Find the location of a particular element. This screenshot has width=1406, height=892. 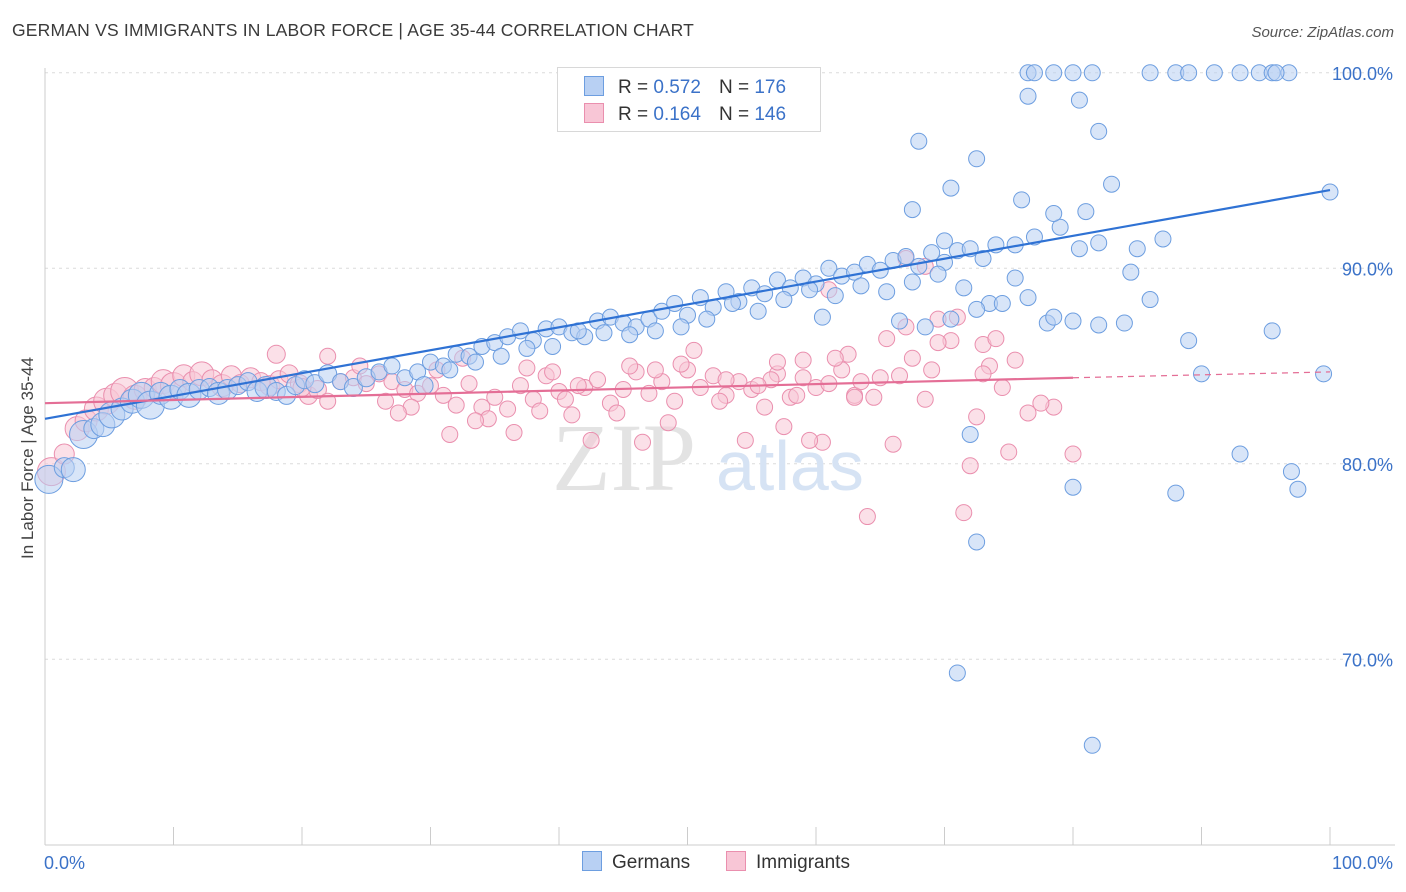

legend-label-germans: Germans is located at coordinates (651, 862).